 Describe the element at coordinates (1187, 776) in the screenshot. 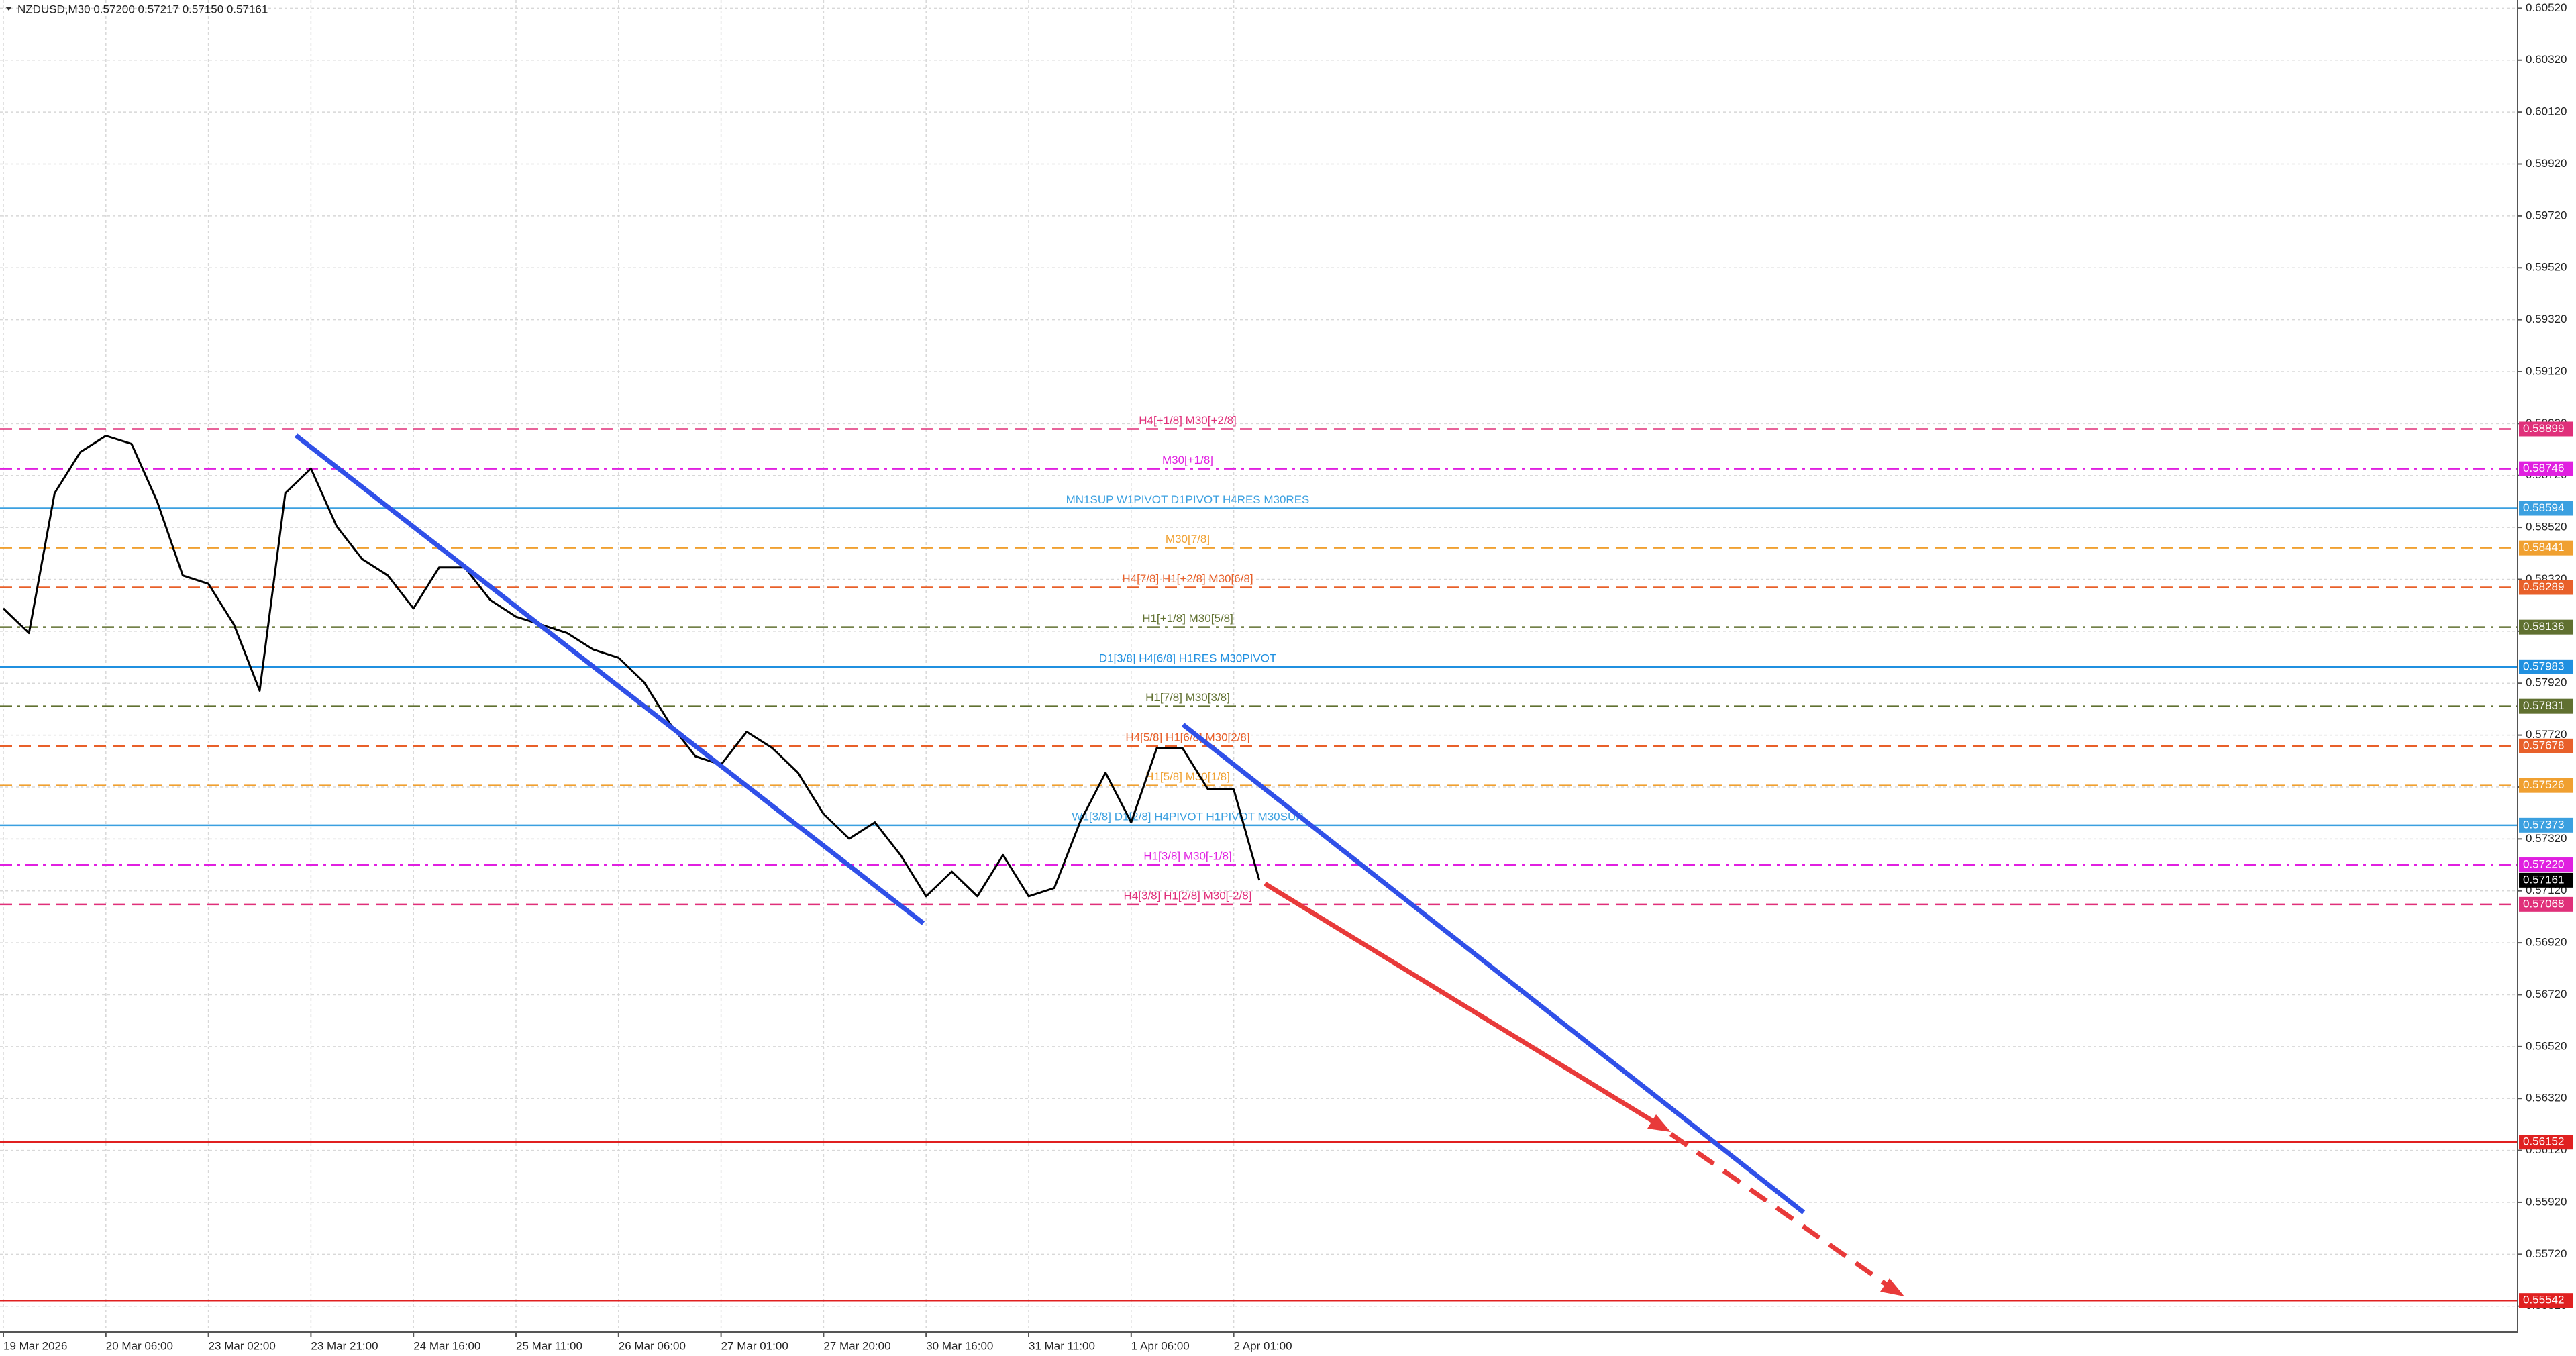

I see `level-label: H1[5/8] M30[1/8]` at that location.